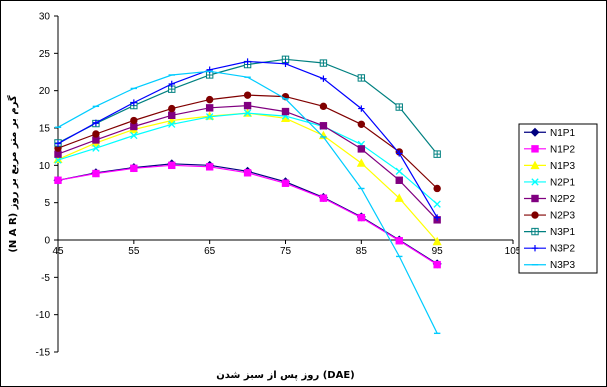 The image size is (607, 387). I want to click on legend-entry: N1P2, so click(549, 149).